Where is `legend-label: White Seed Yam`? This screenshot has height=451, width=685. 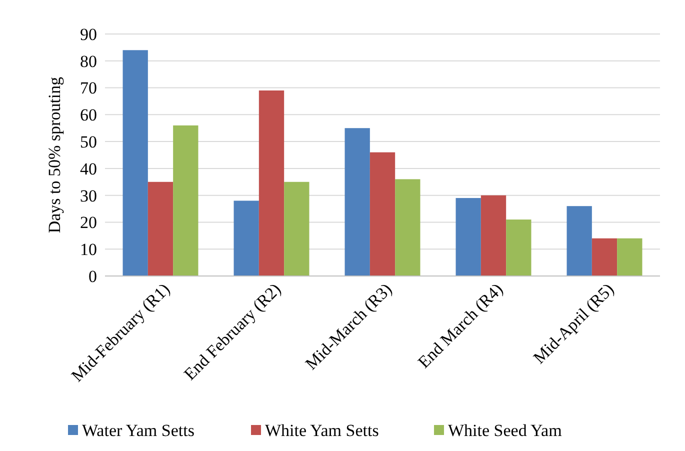
legend-label: White Seed Yam is located at coordinates (505, 430).